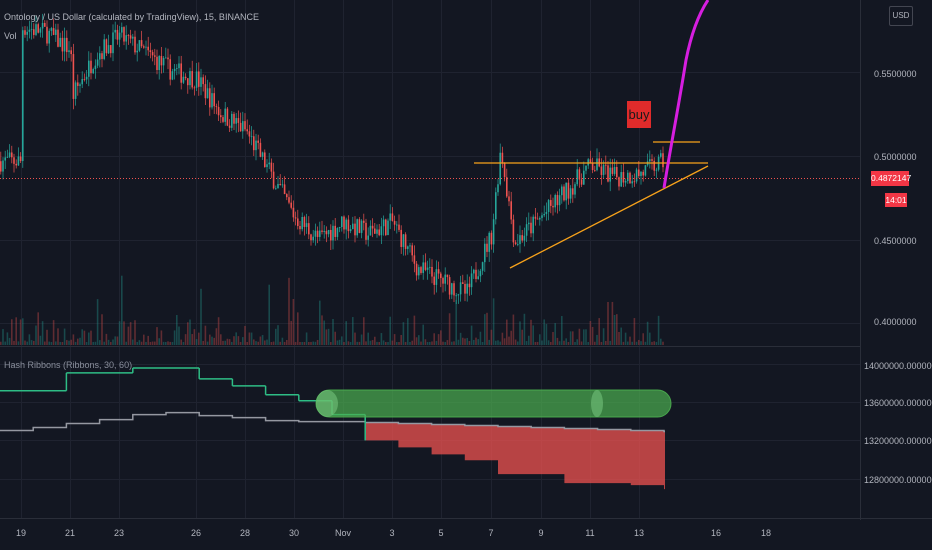 Image resolution: width=932 pixels, height=550 pixels. What do you see at coordinates (609, 217) in the screenshot?
I see `ascending-support-trendline` at bounding box center [609, 217].